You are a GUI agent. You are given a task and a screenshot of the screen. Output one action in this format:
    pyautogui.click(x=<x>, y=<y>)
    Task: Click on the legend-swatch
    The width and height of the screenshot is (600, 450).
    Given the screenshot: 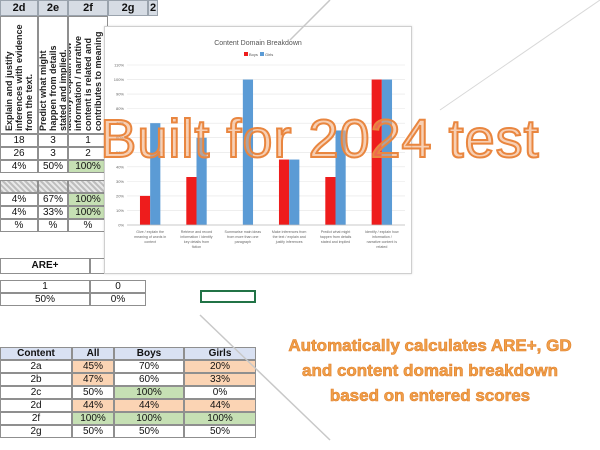 What is the action you would take?
    pyautogui.click(x=262, y=54)
    